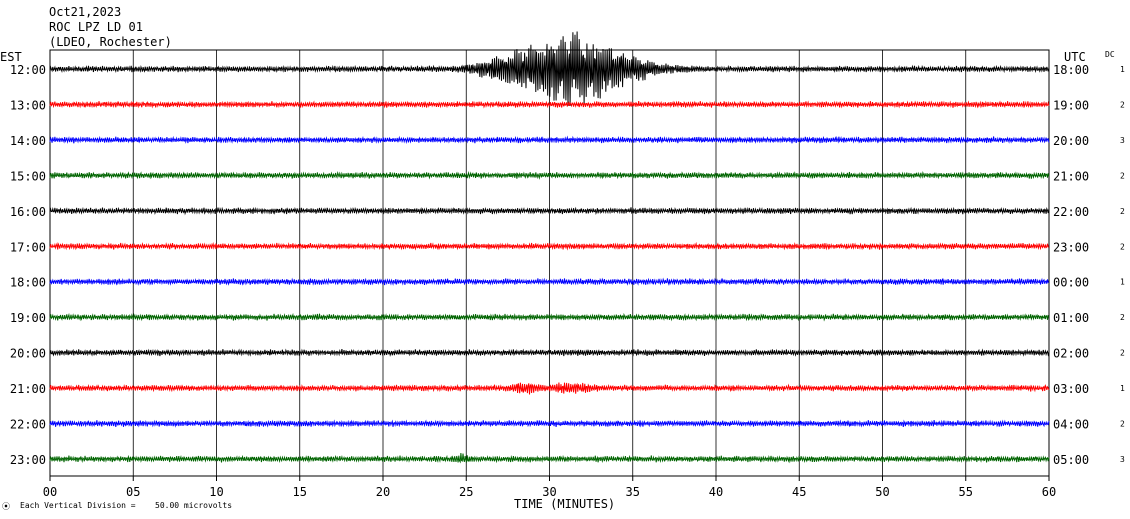 Image resolution: width=1130 pixels, height=519 pixels. I want to click on est-hour-label: 21:00, so click(28, 389).